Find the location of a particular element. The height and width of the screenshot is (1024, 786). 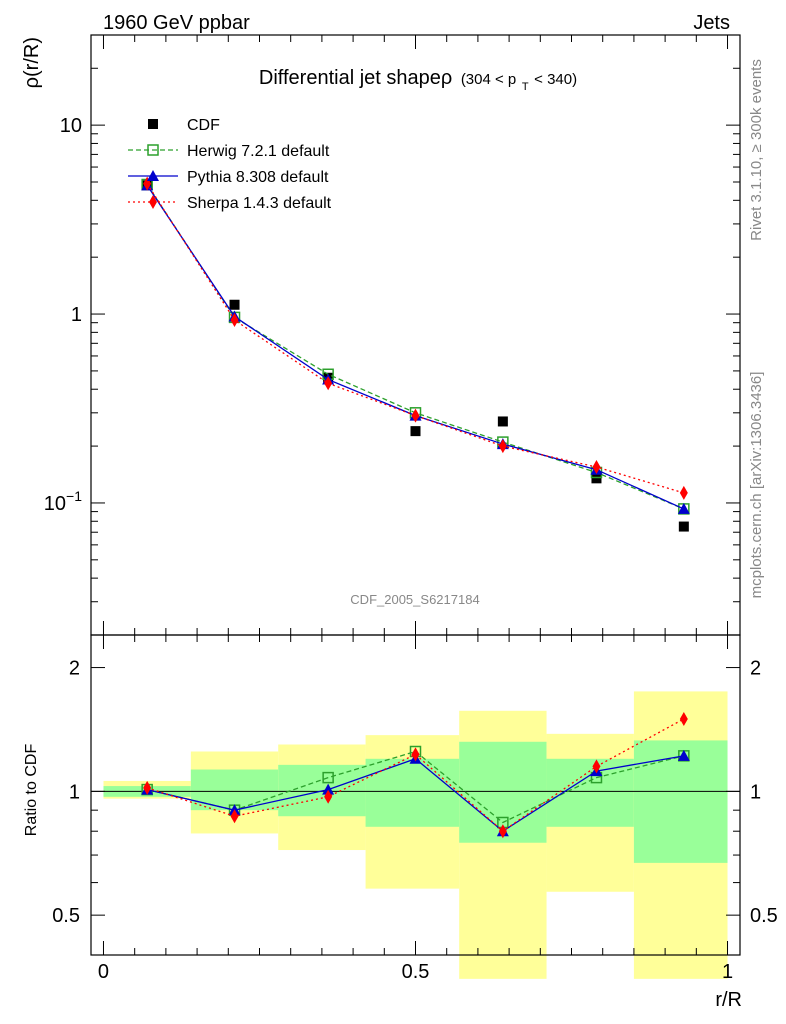

legend-marker-sherpa is located at coordinates (153, 202).